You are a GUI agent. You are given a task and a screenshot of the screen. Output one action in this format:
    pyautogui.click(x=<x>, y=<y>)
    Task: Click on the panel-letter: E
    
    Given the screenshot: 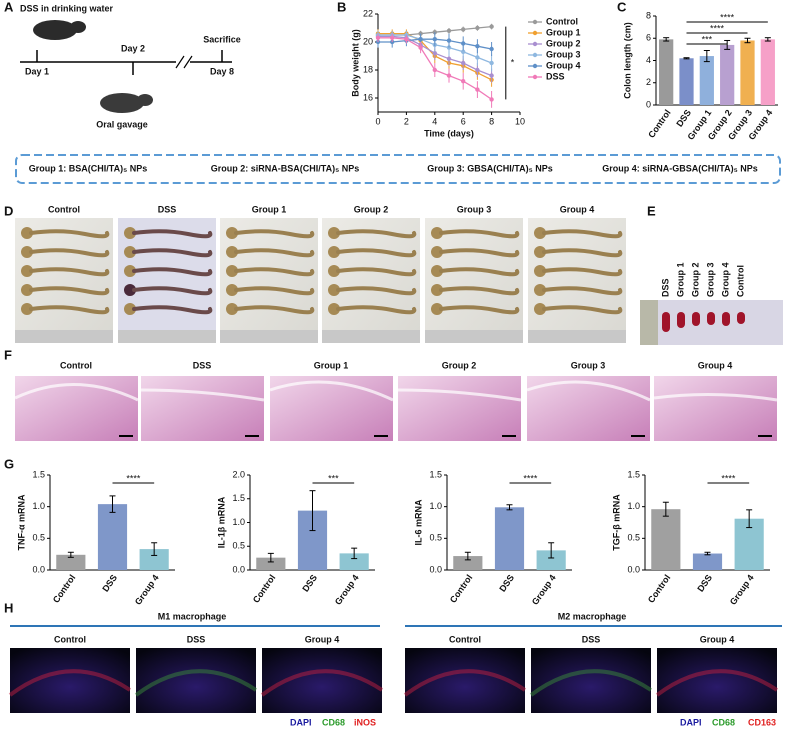 What is the action you would take?
    pyautogui.click(x=651, y=210)
    